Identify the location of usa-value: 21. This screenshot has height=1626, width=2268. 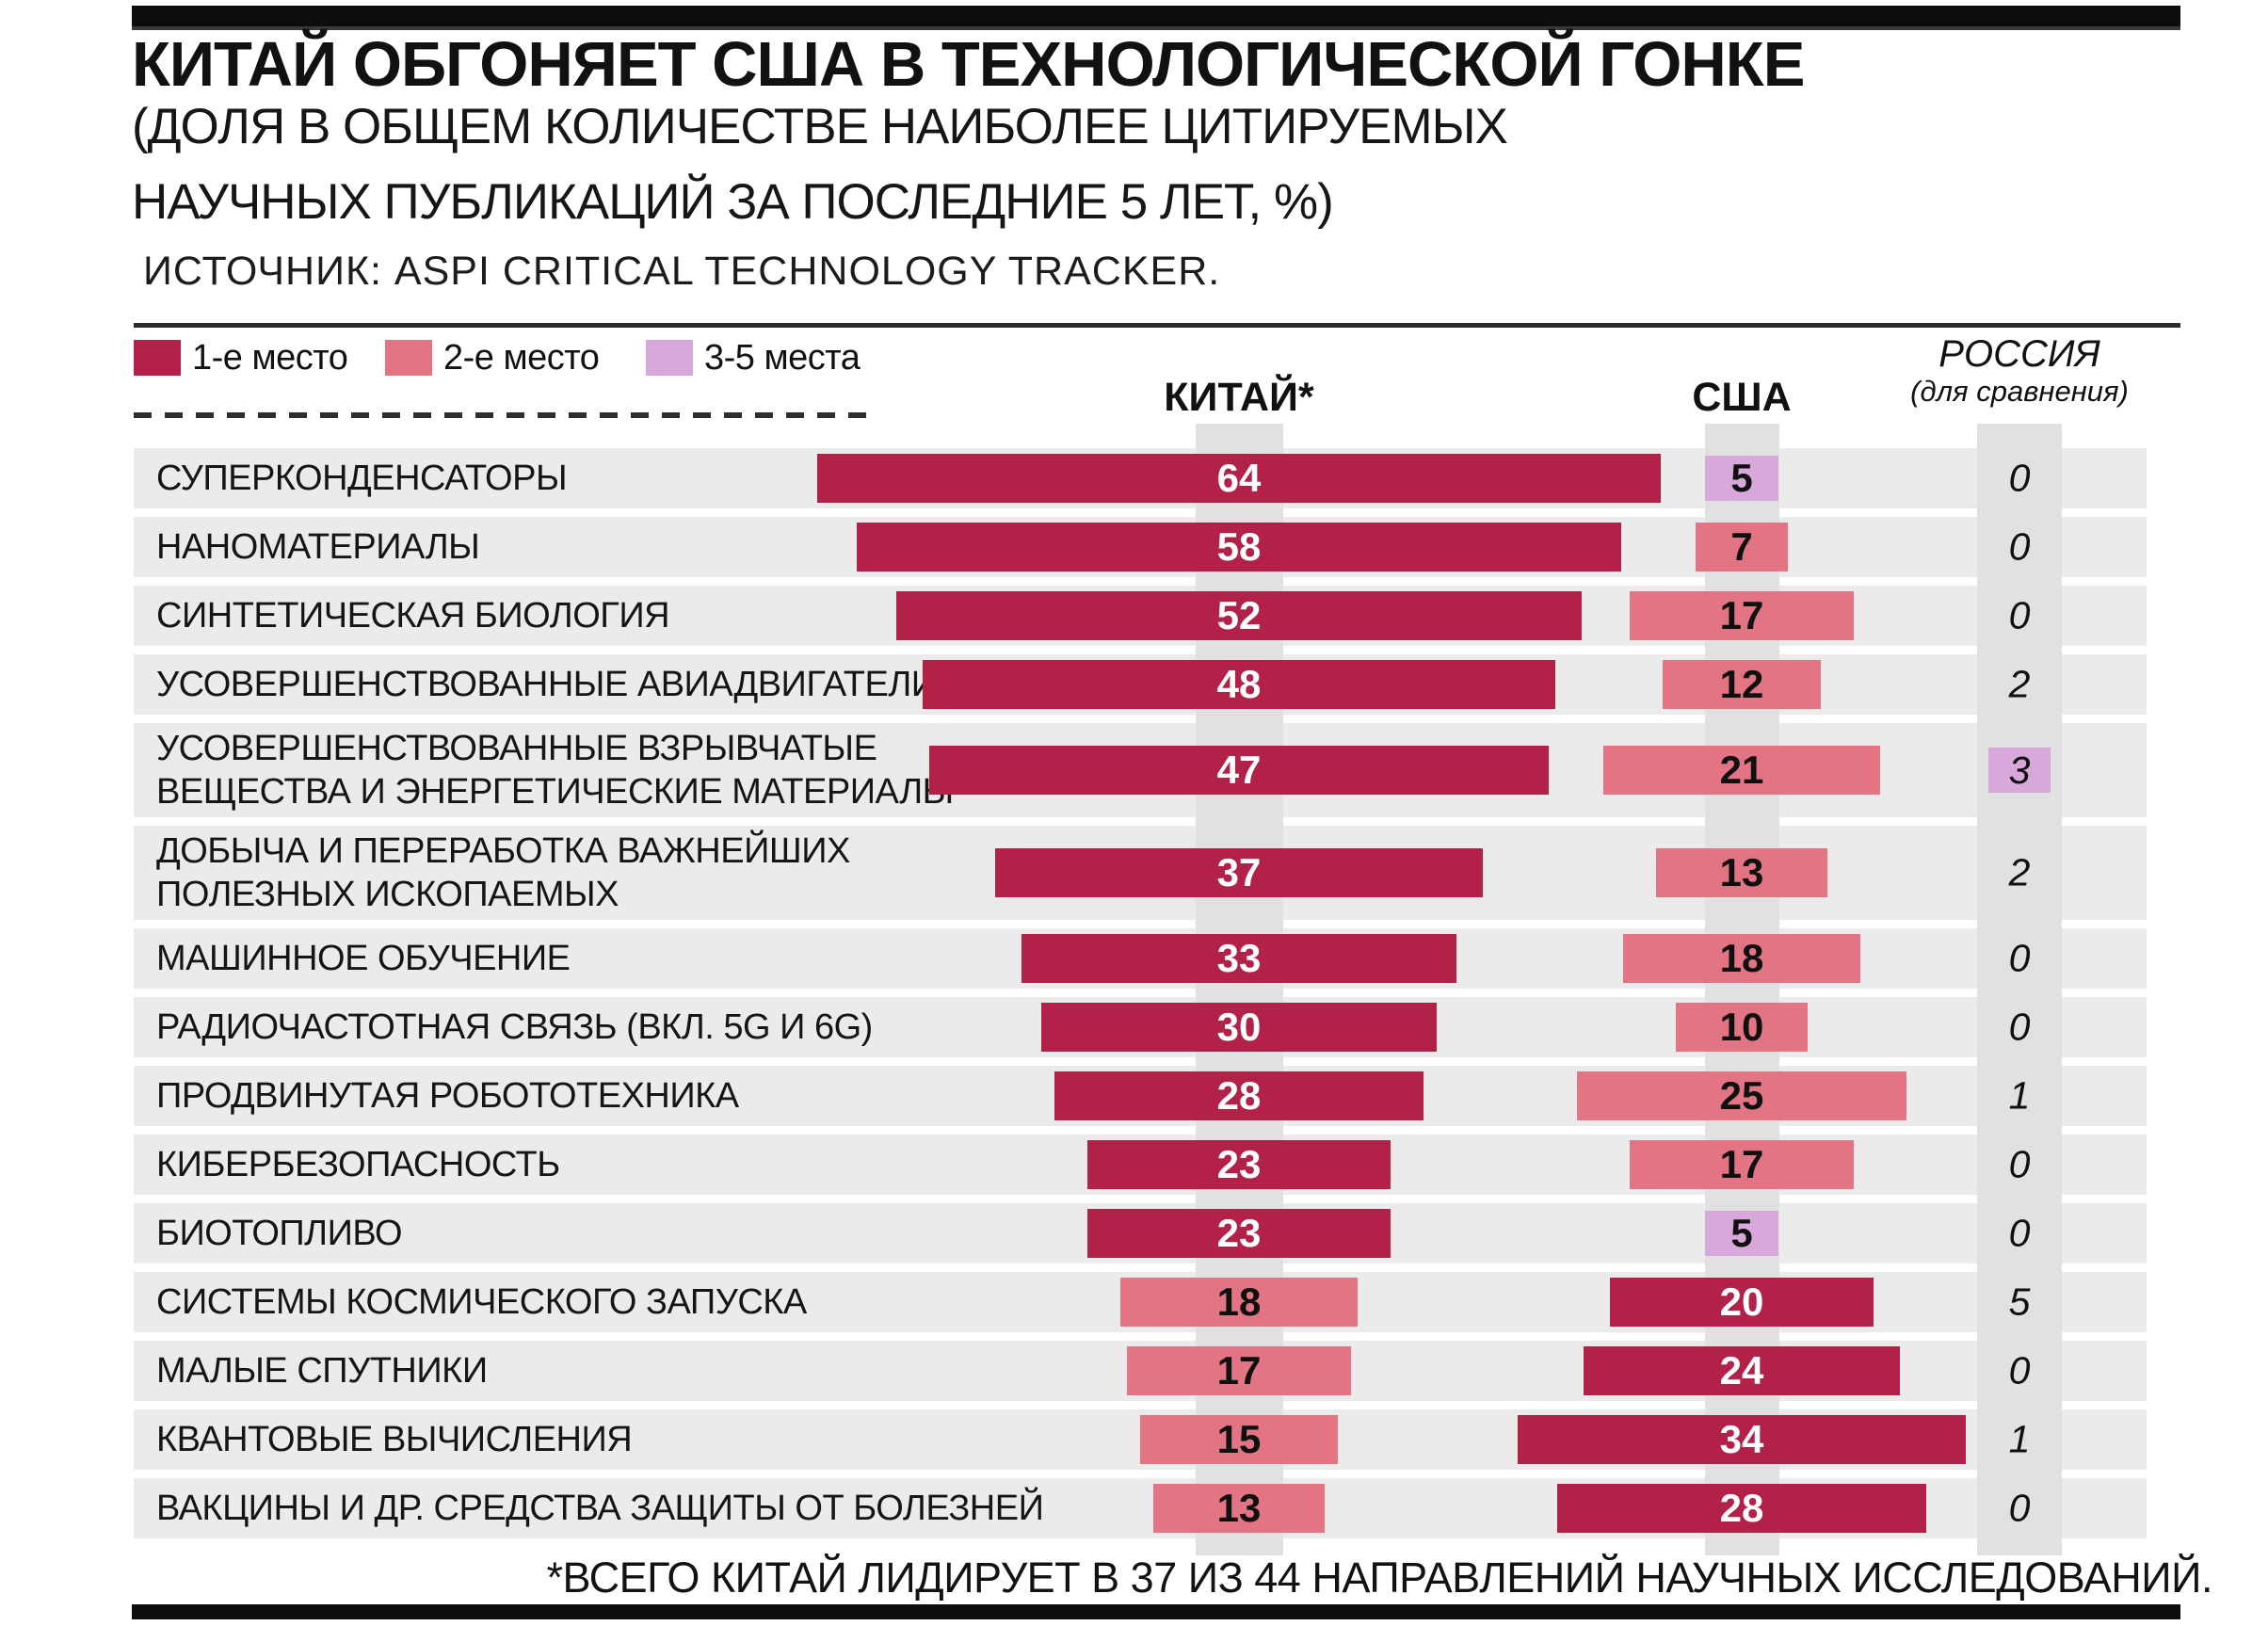
(1741, 770).